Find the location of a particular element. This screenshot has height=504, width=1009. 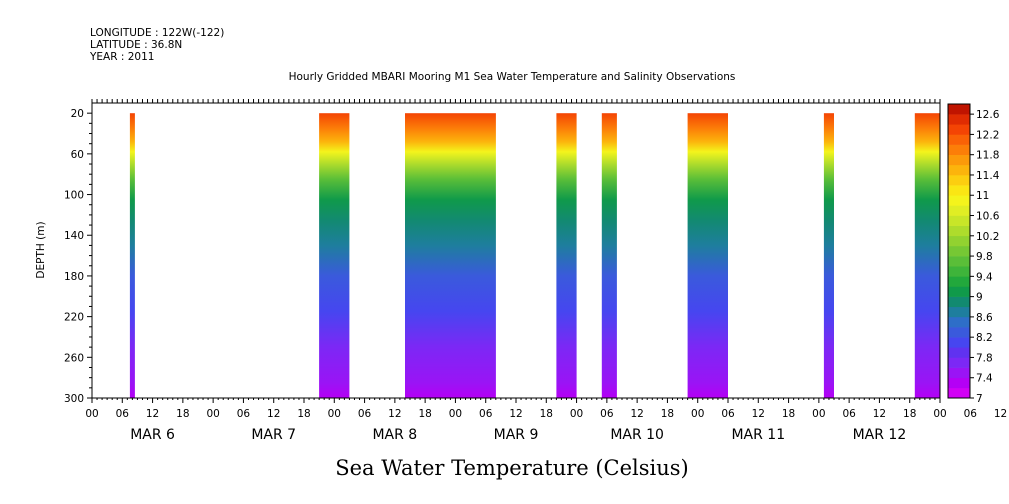

colorbar-frame is located at coordinates (959, 251).